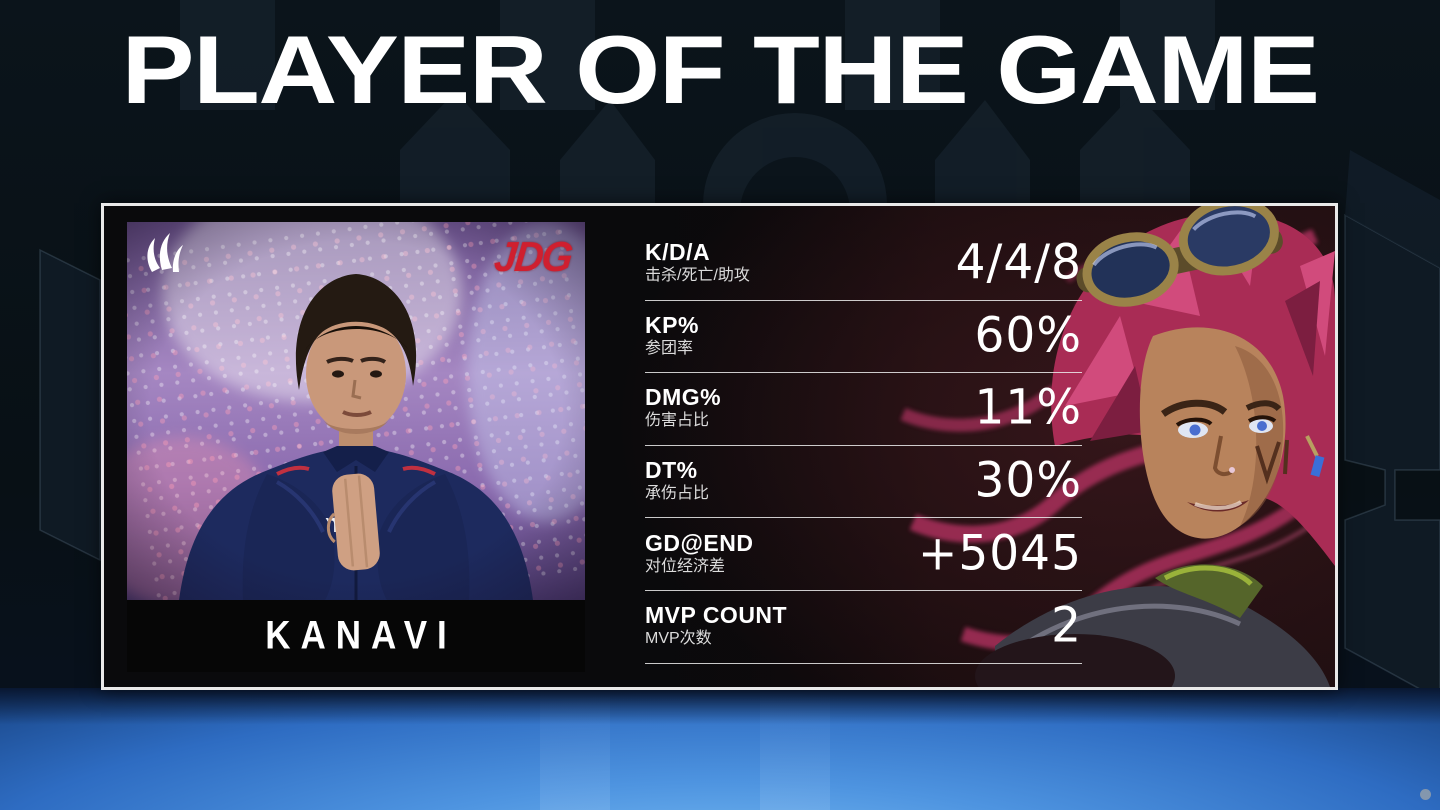 Image resolution: width=1440 pixels, height=810 pixels. What do you see at coordinates (1000, 553) in the screenshot?
I see `stat-value: +5045` at bounding box center [1000, 553].